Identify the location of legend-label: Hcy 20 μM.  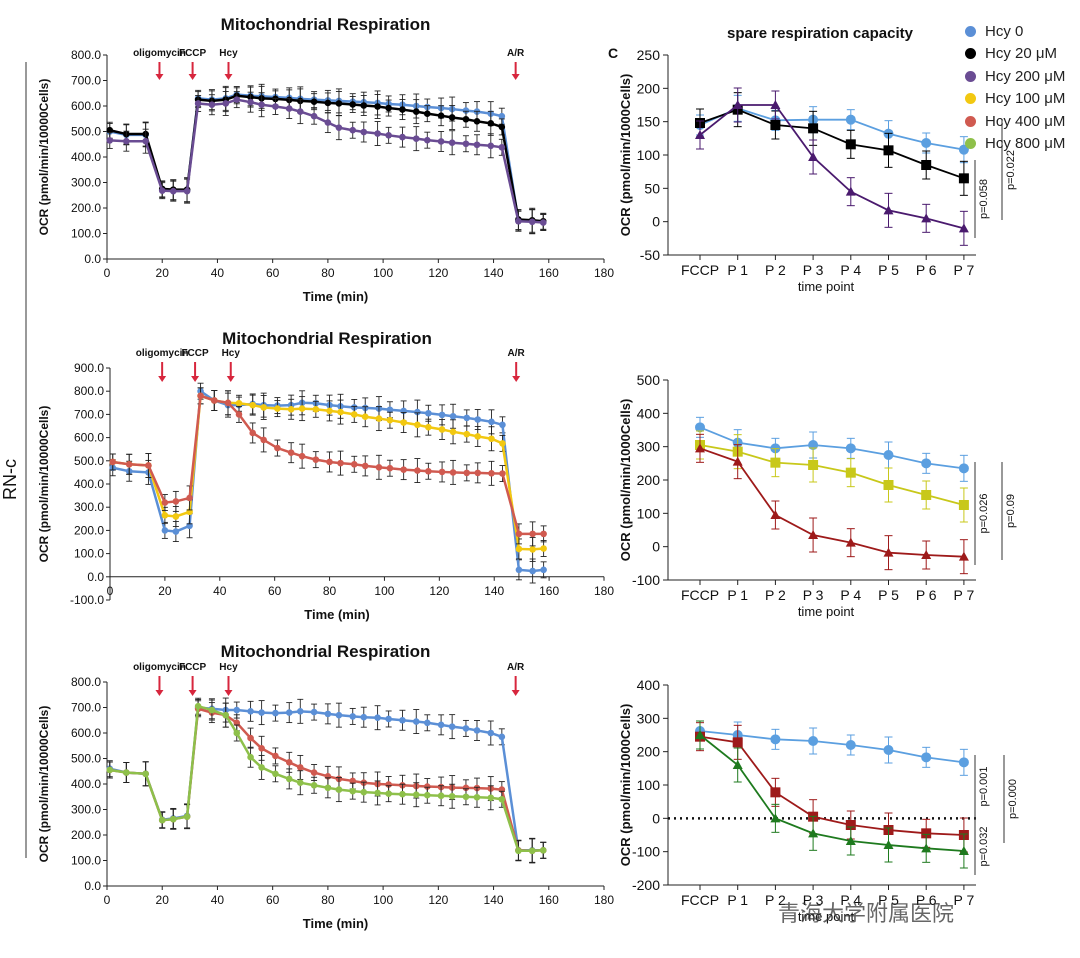
(1021, 54).